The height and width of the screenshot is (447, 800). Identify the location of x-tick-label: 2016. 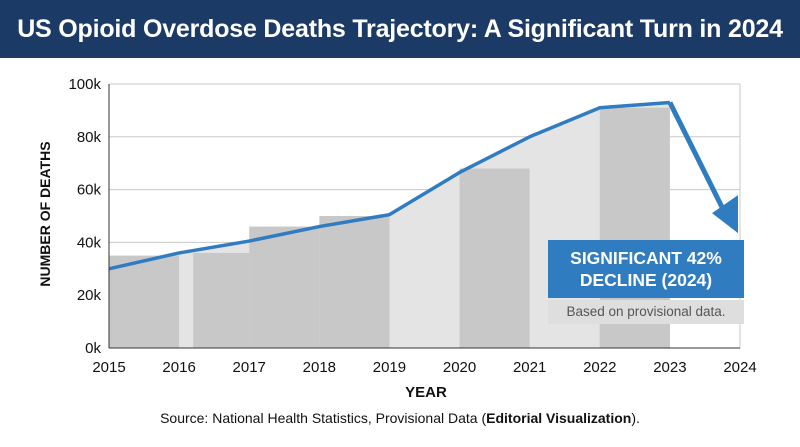
(178, 367).